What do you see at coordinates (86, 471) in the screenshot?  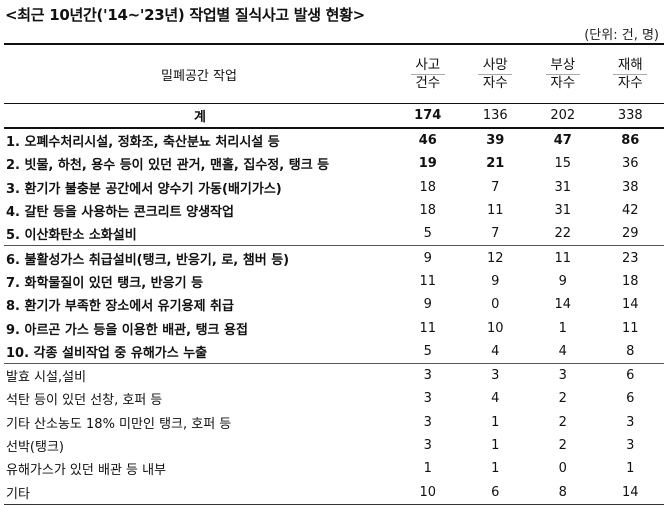 I see `row-label: 유해가스가 있던 배관 등 내부` at bounding box center [86, 471].